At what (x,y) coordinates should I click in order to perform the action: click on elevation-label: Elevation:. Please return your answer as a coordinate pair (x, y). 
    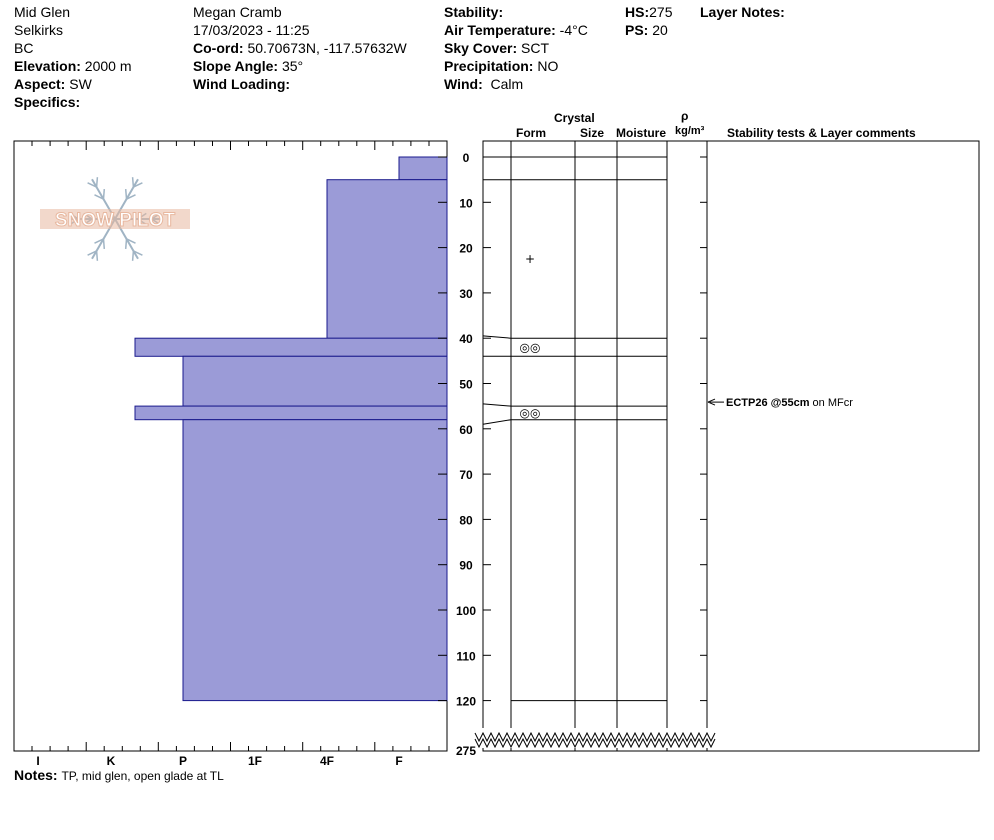
    Looking at the image, I should click on (47, 66).